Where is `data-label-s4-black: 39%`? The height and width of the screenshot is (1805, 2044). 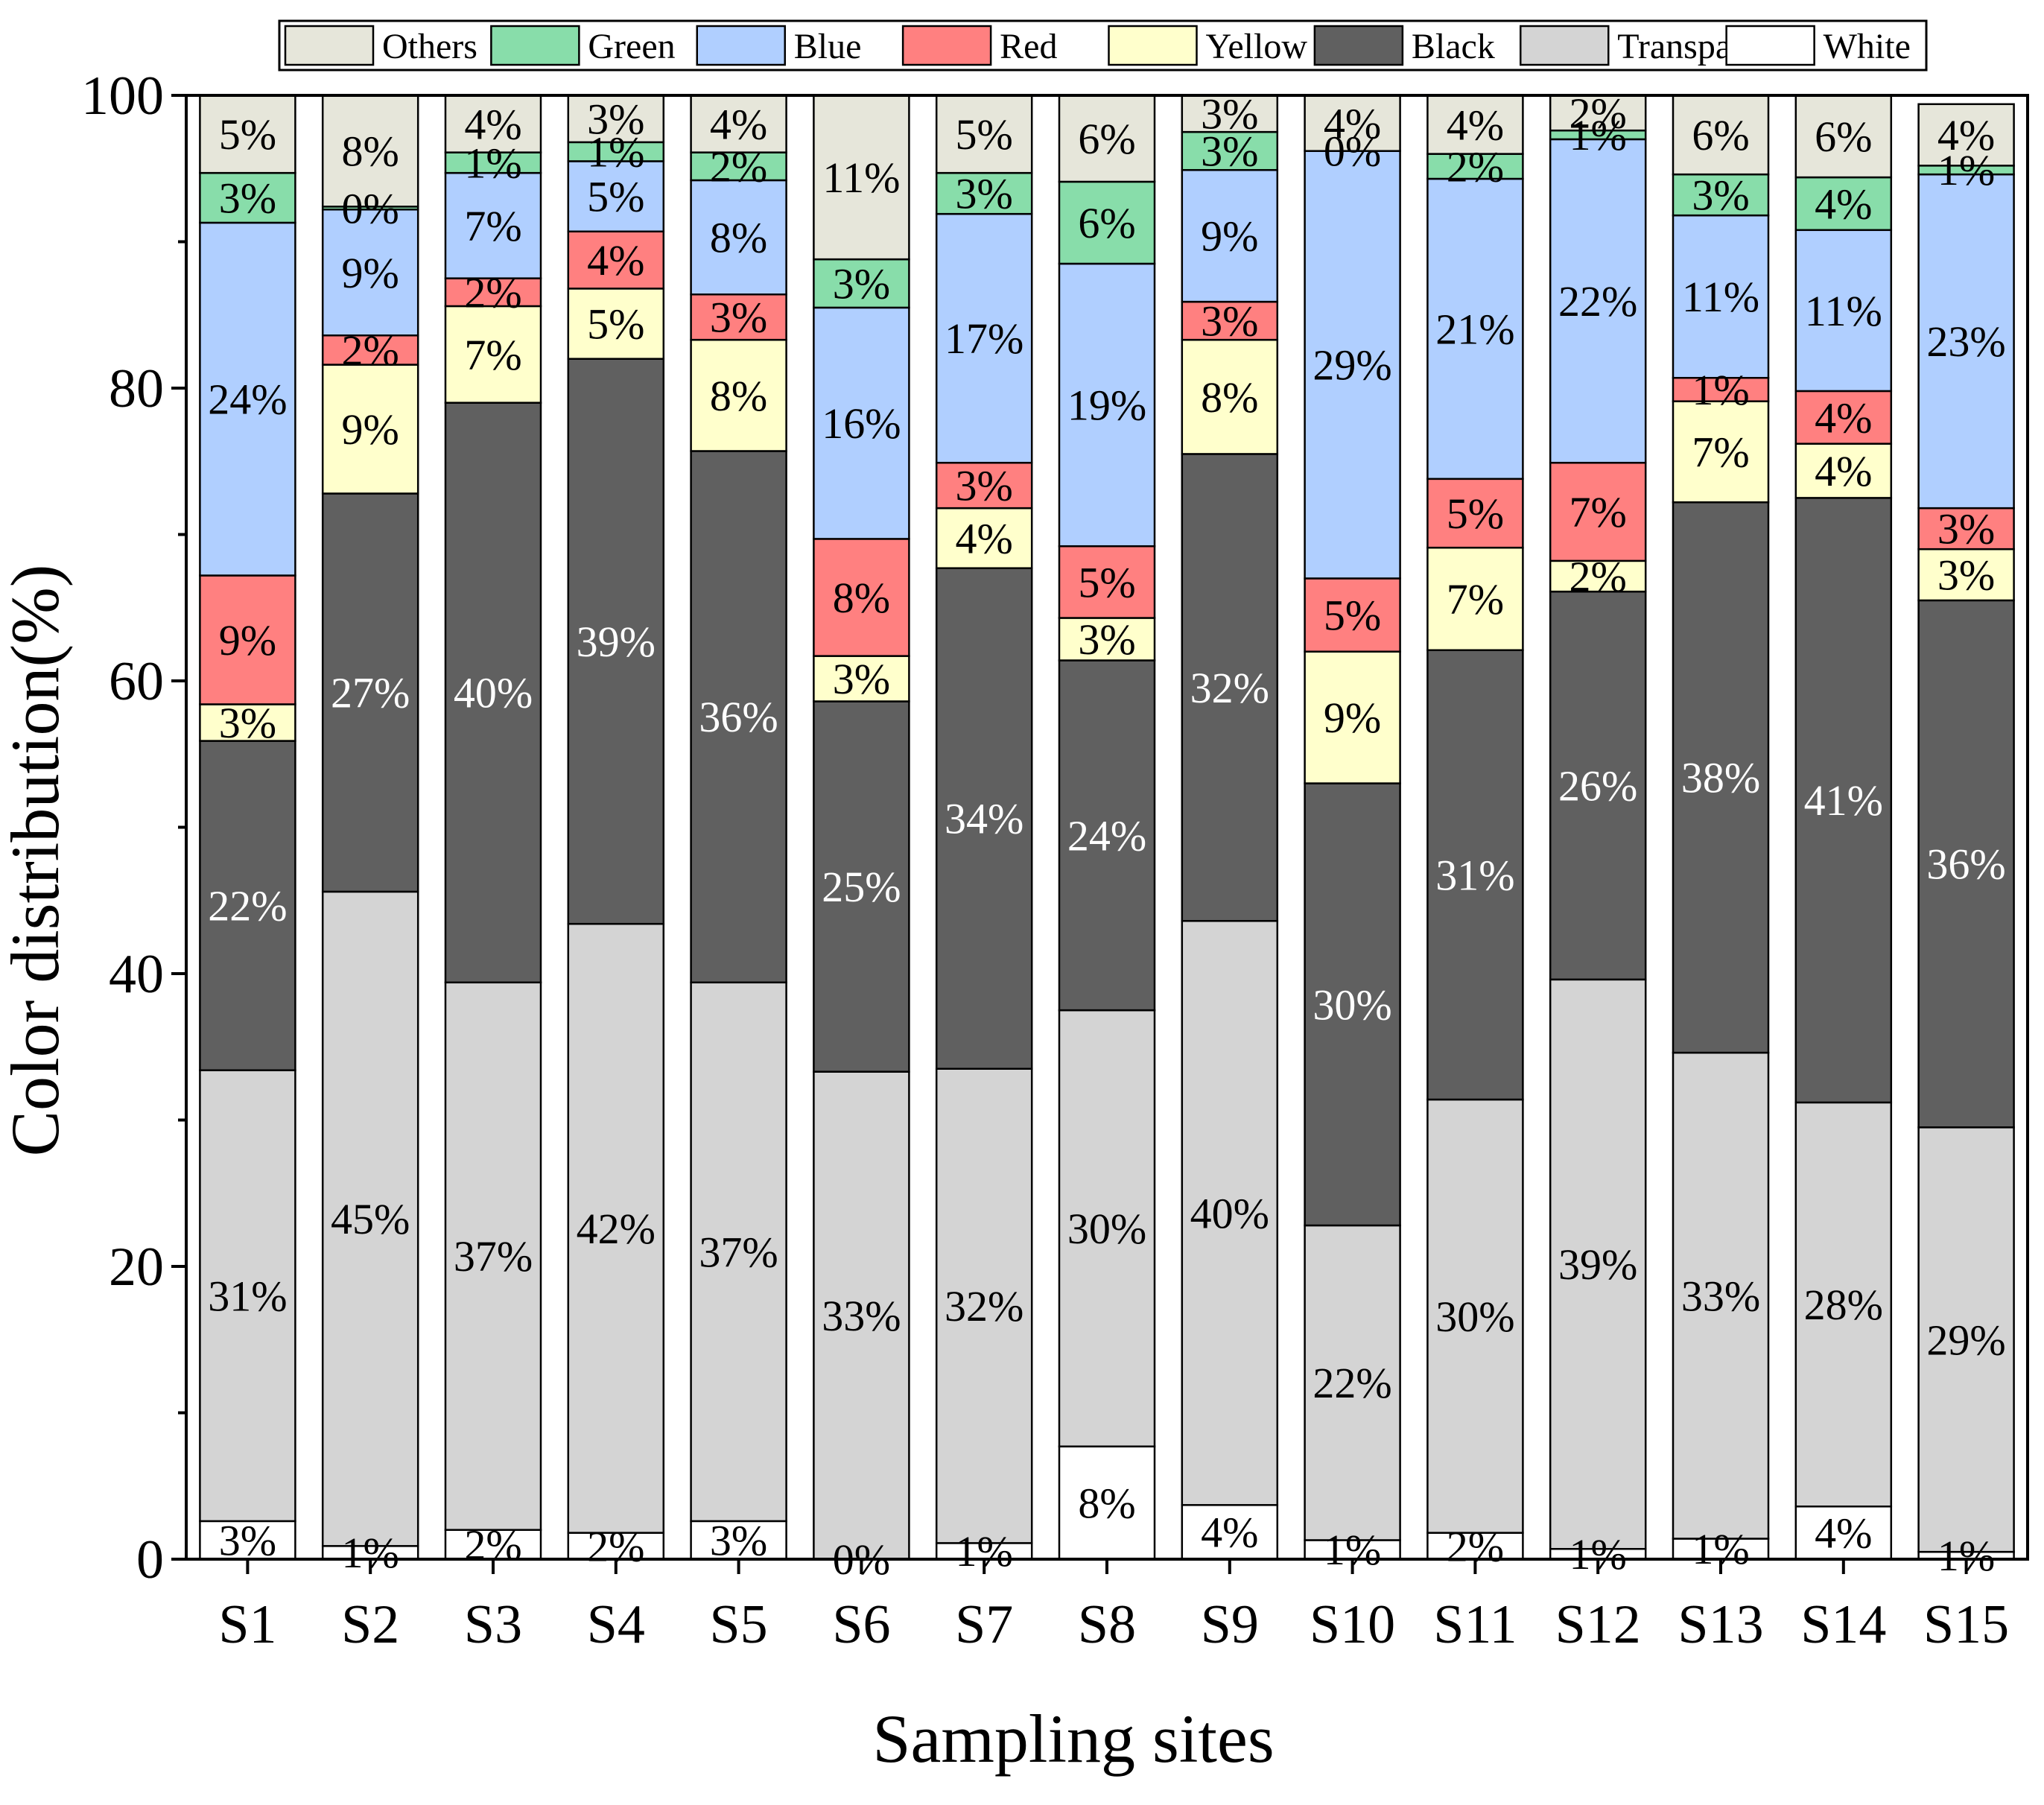
data-label-s4-black: 39% is located at coordinates (617, 642).